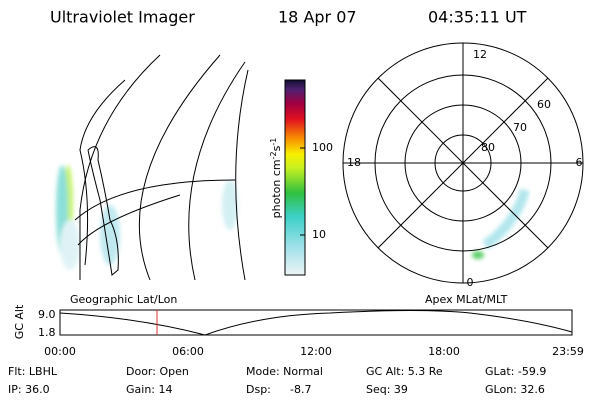  Describe the element at coordinates (47, 332) in the screenshot. I see `y-tick-label: 1.8` at that location.